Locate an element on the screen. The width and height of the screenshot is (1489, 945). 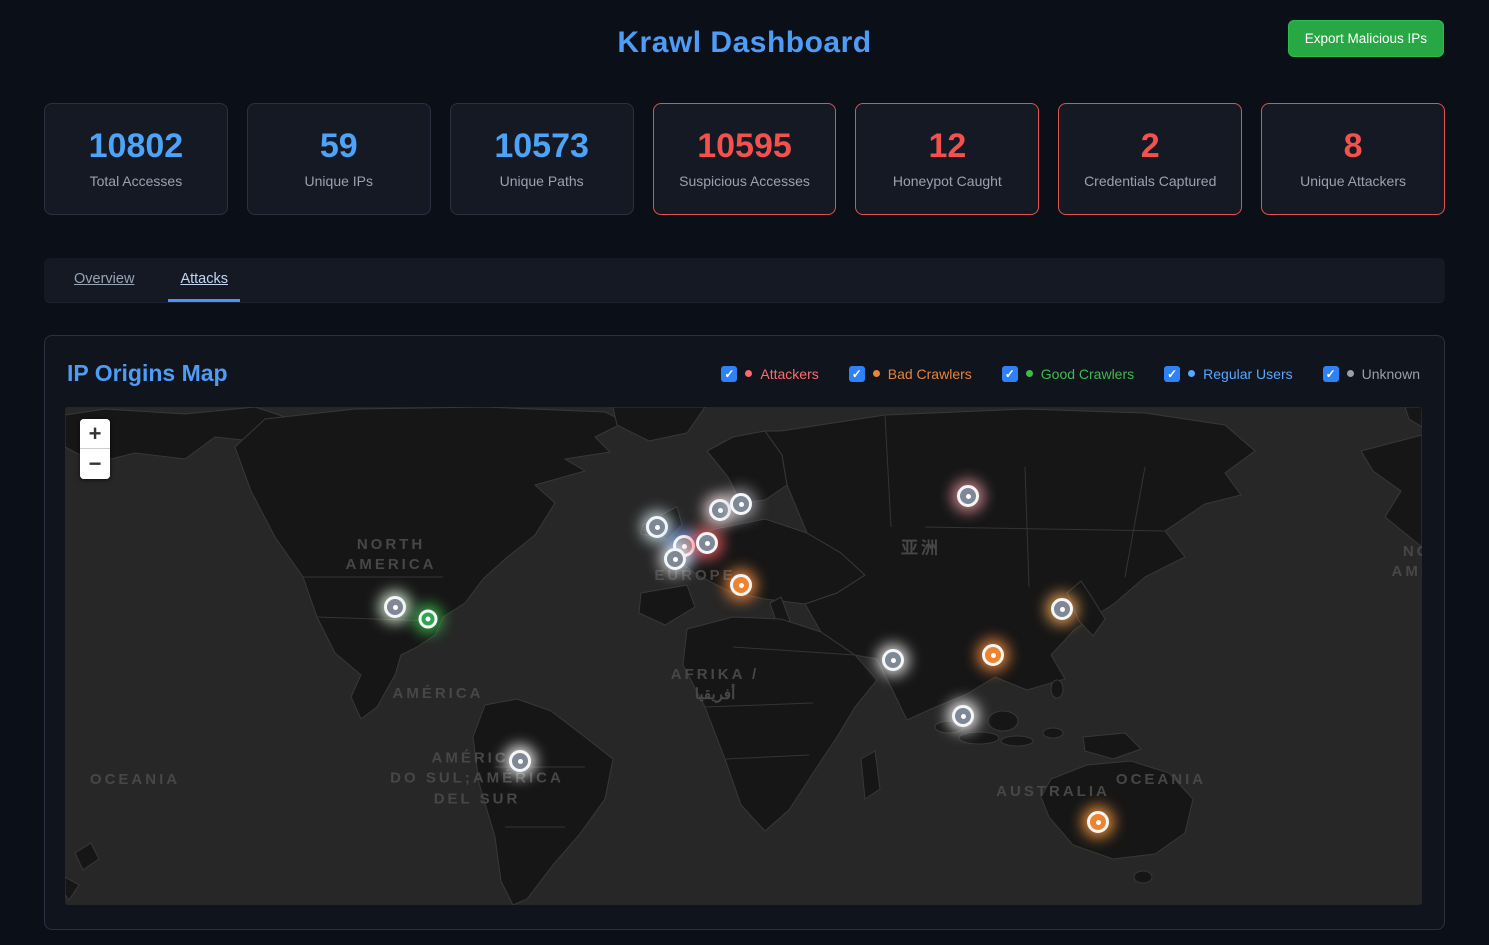
map-section-title: IP Origins Map is located at coordinates (147, 373).